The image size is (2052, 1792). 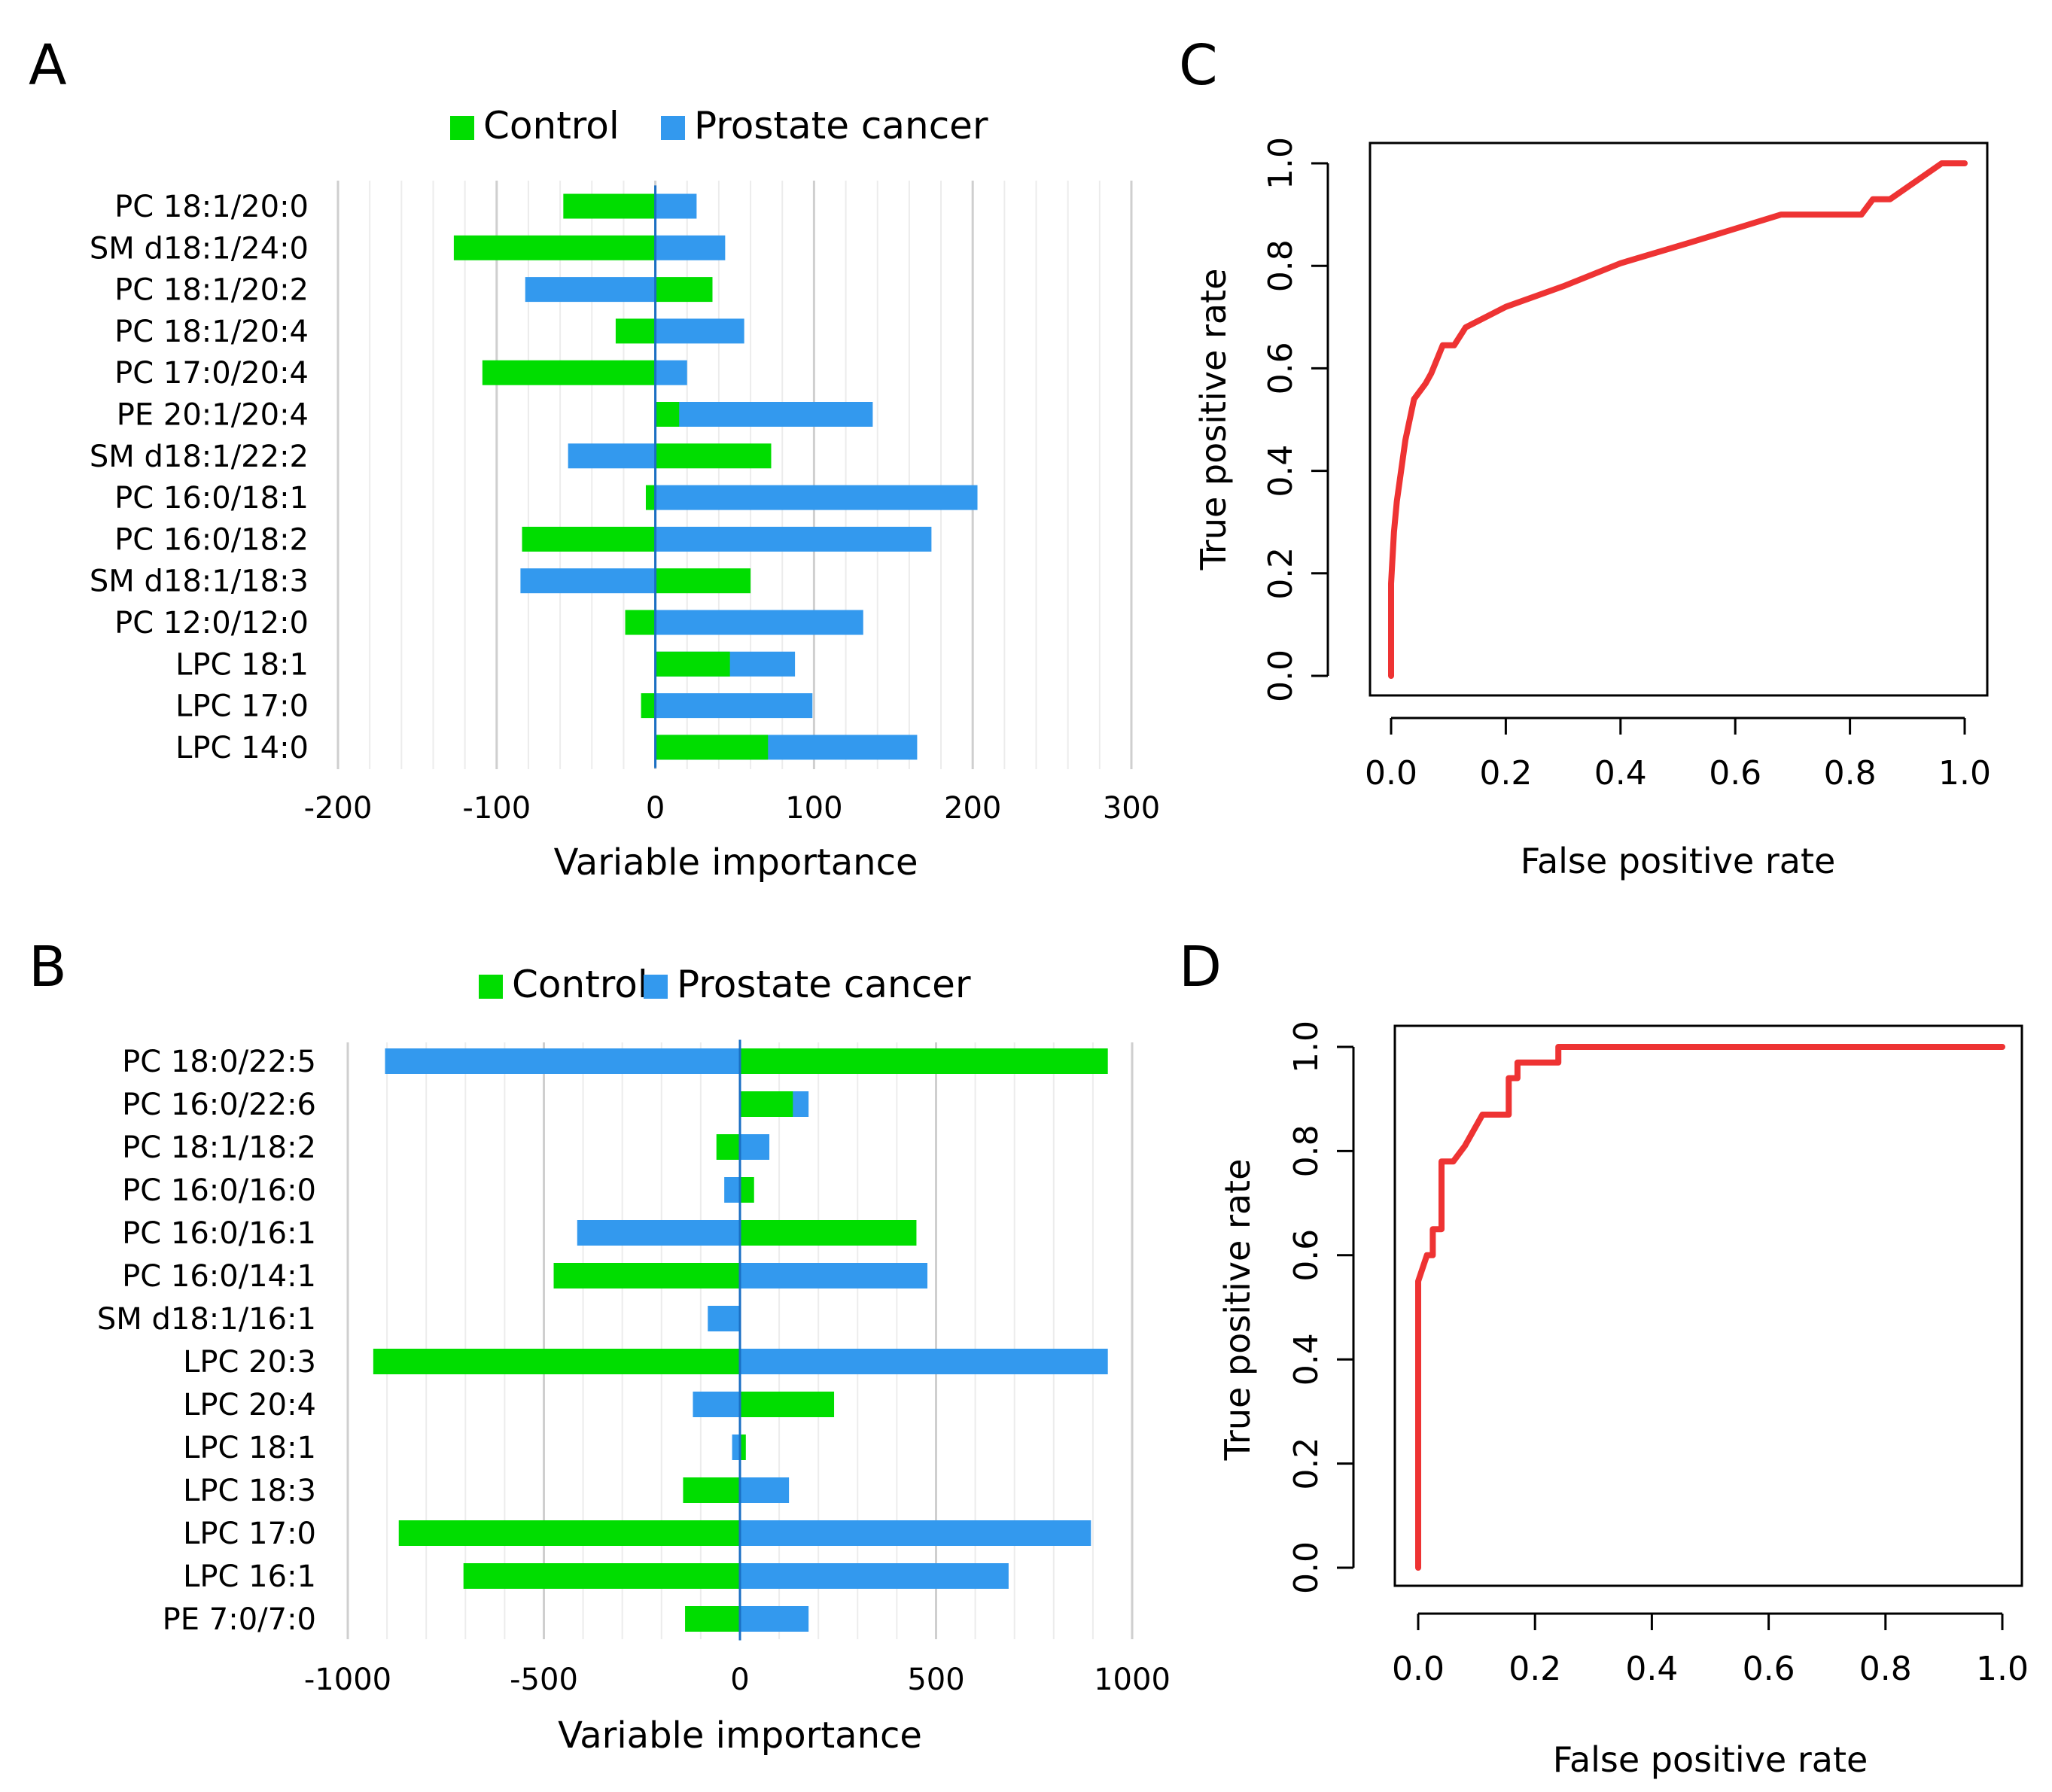 I want to click on category-label: PC 18:1/18:2, so click(x=219, y=1147).